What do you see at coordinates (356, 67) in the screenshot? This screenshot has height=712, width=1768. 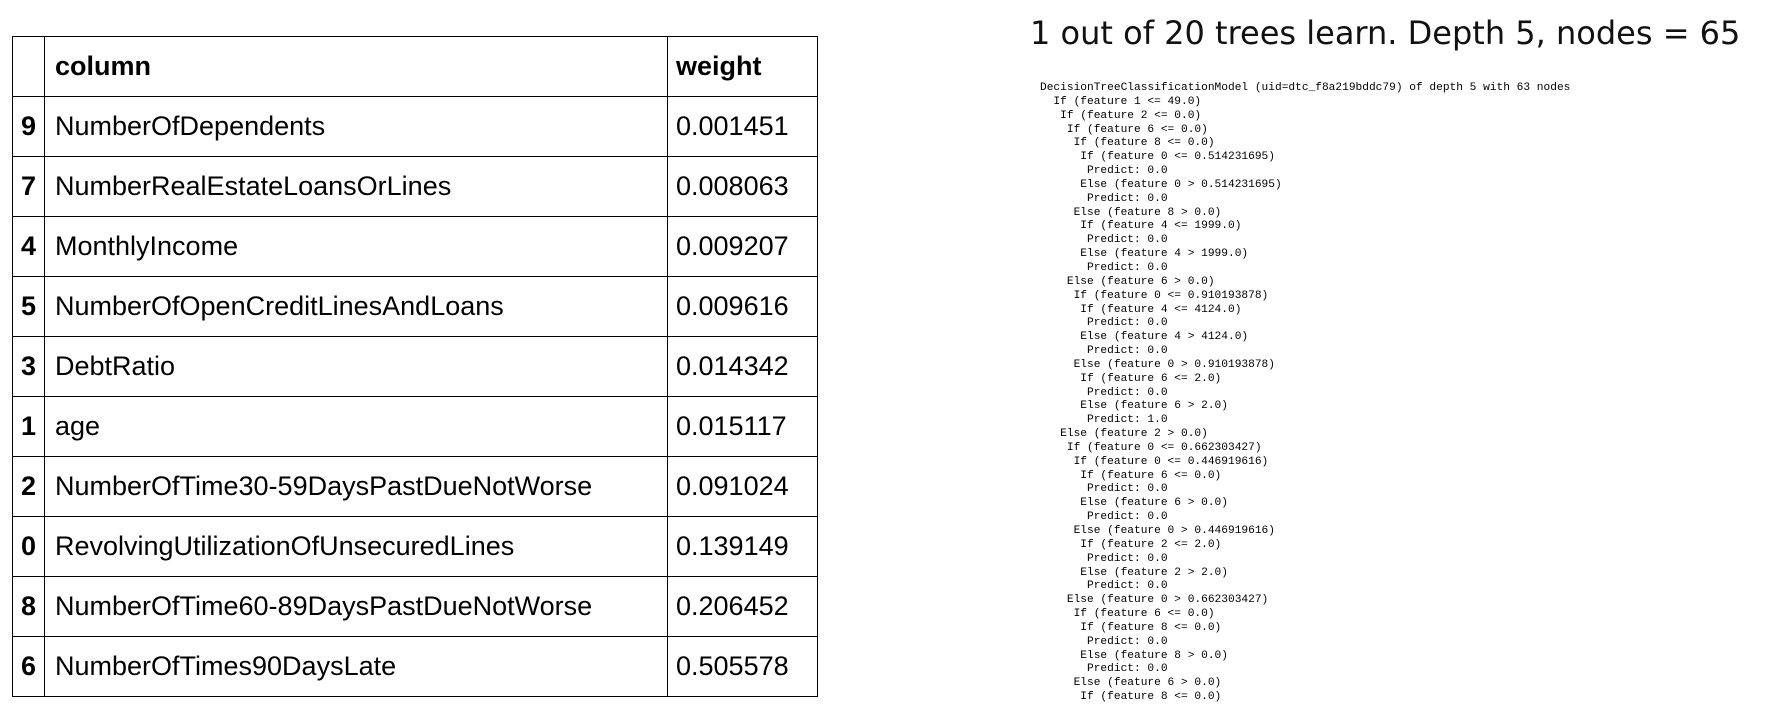 I see `header-column: column` at bounding box center [356, 67].